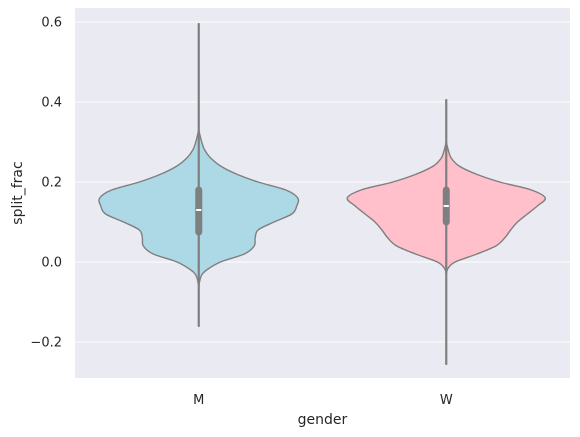 Image resolution: width=580 pixels, height=437 pixels. What do you see at coordinates (51, 103) in the screenshot?
I see `y-tick-label: 0.4` at bounding box center [51, 103].